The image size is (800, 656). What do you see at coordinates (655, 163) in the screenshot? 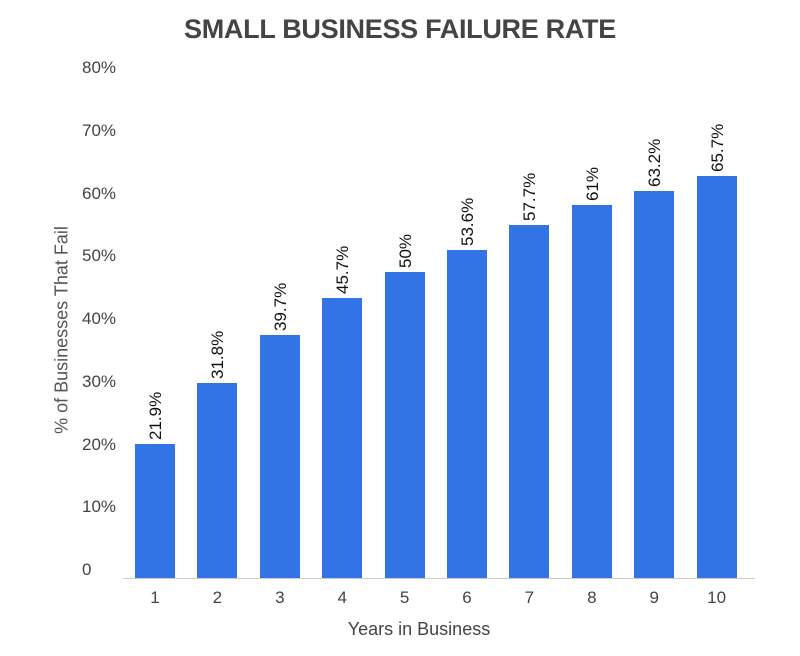
I see `bar-value-label: 63.2%` at bounding box center [655, 163].